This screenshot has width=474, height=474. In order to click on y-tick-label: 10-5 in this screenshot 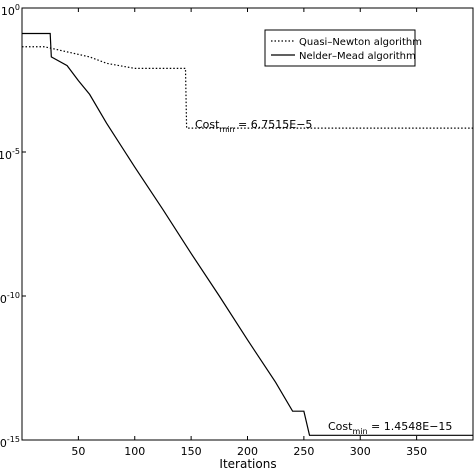, I will do `click(10, 155)`.